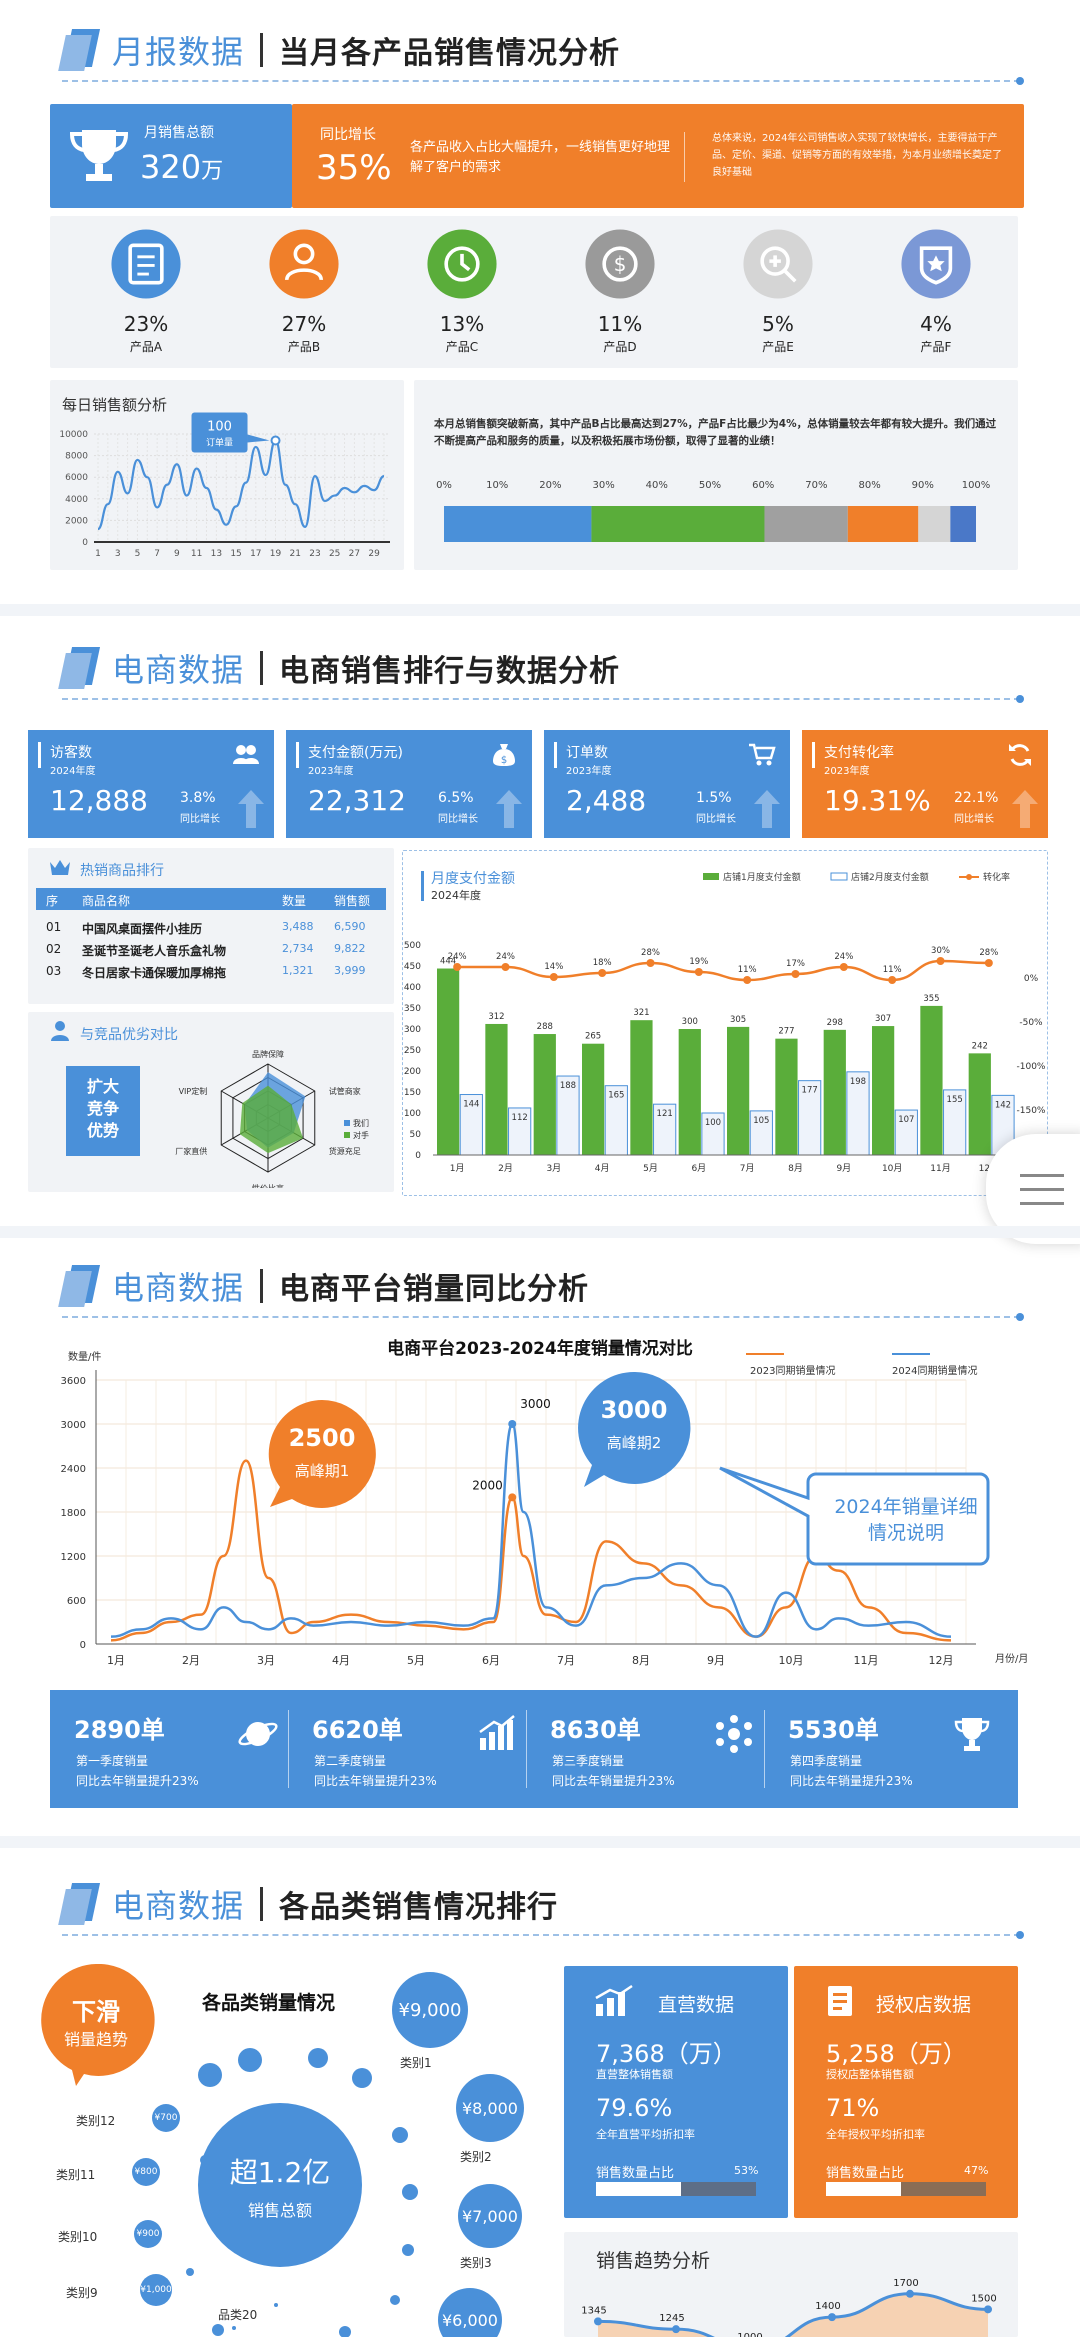 Image resolution: width=1080 pixels, height=2337 pixels. I want to click on hot-row-qty: 2,734, so click(298, 948).